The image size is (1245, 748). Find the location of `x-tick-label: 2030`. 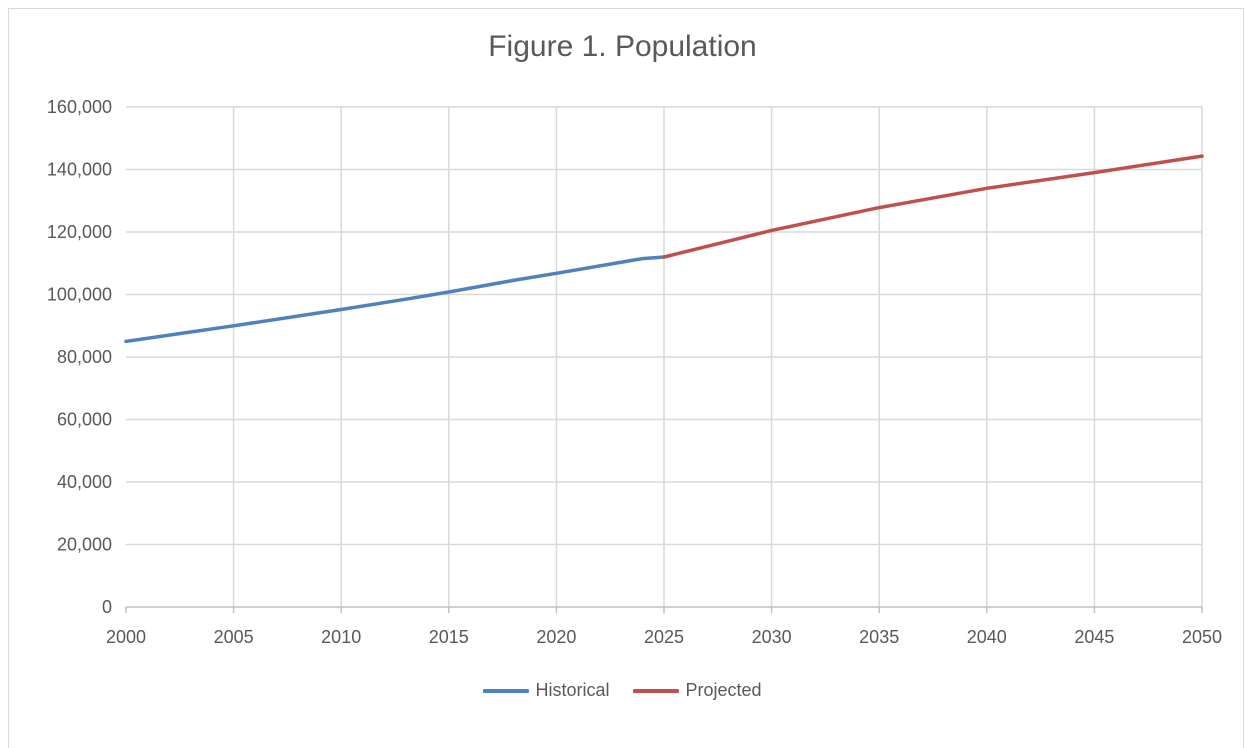

x-tick-label: 2030 is located at coordinates (772, 637).